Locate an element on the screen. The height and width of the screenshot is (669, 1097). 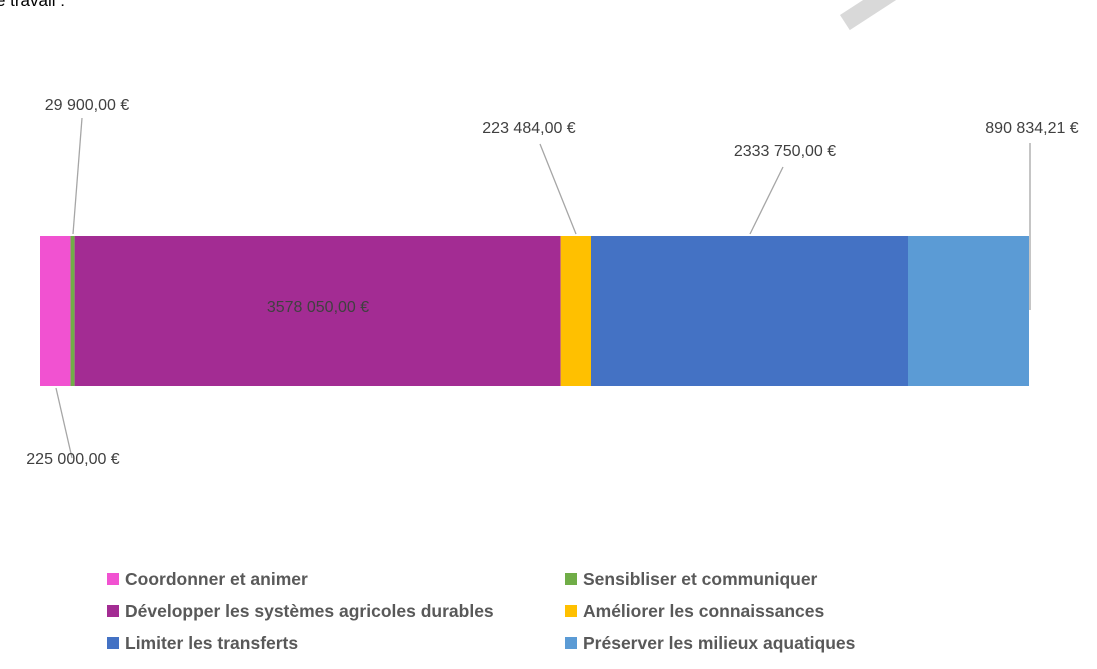
data-label-limiter-les-transferts: 2333 750,00 € is located at coordinates (785, 151).